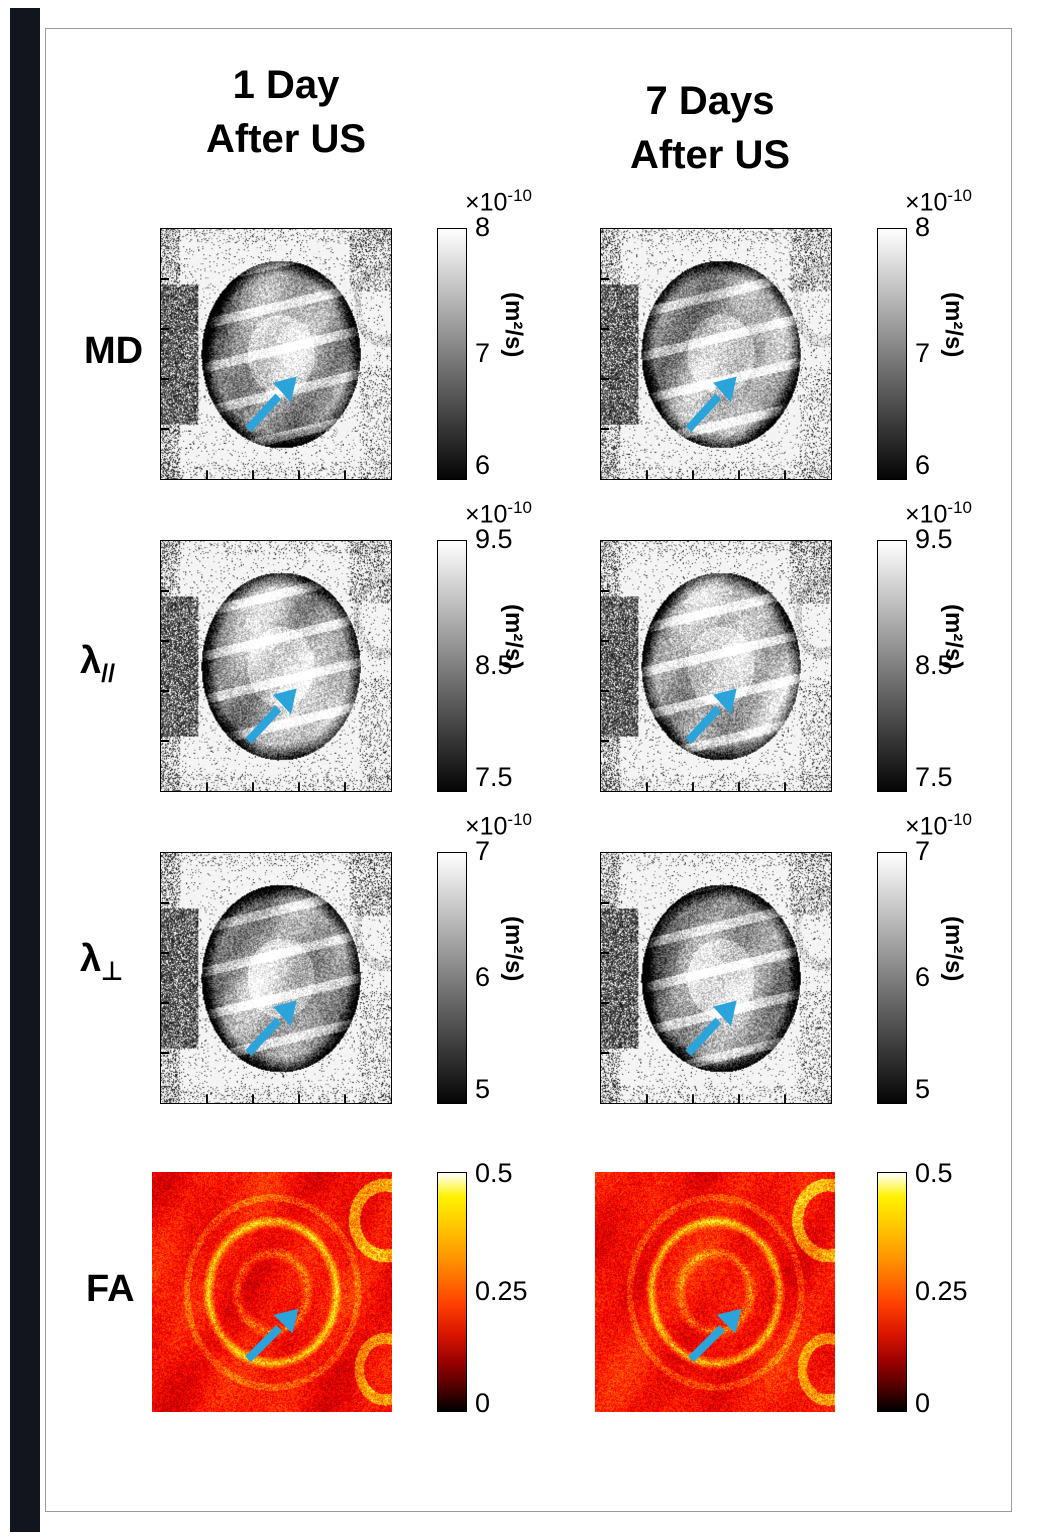  I want to click on colorbar-tick-mid: 6, so click(483, 977).